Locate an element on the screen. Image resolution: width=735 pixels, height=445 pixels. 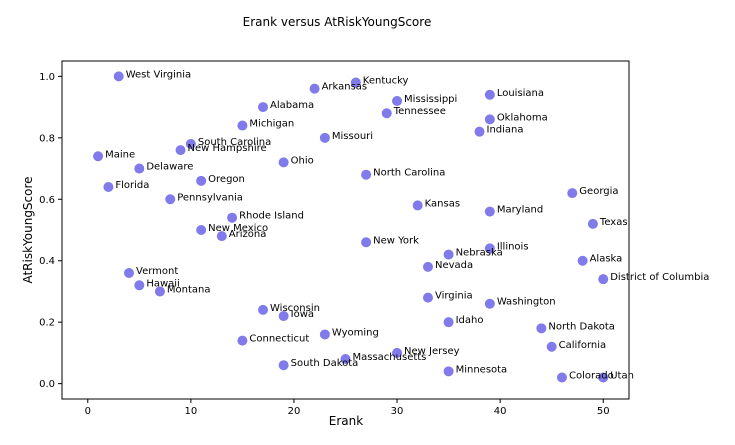
y-tick-label: 0.2 is located at coordinates (47, 323).